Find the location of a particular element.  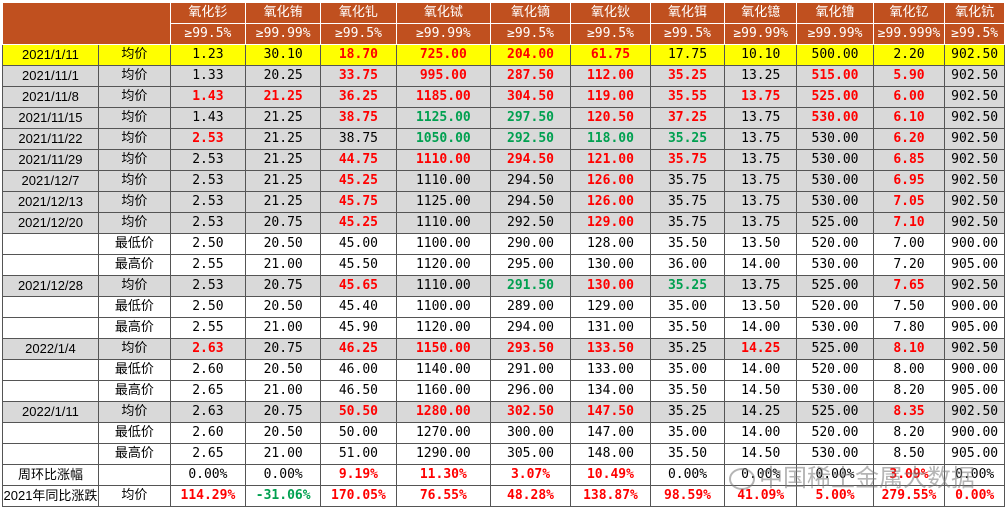

price-cell: 6.85 is located at coordinates (909, 160).